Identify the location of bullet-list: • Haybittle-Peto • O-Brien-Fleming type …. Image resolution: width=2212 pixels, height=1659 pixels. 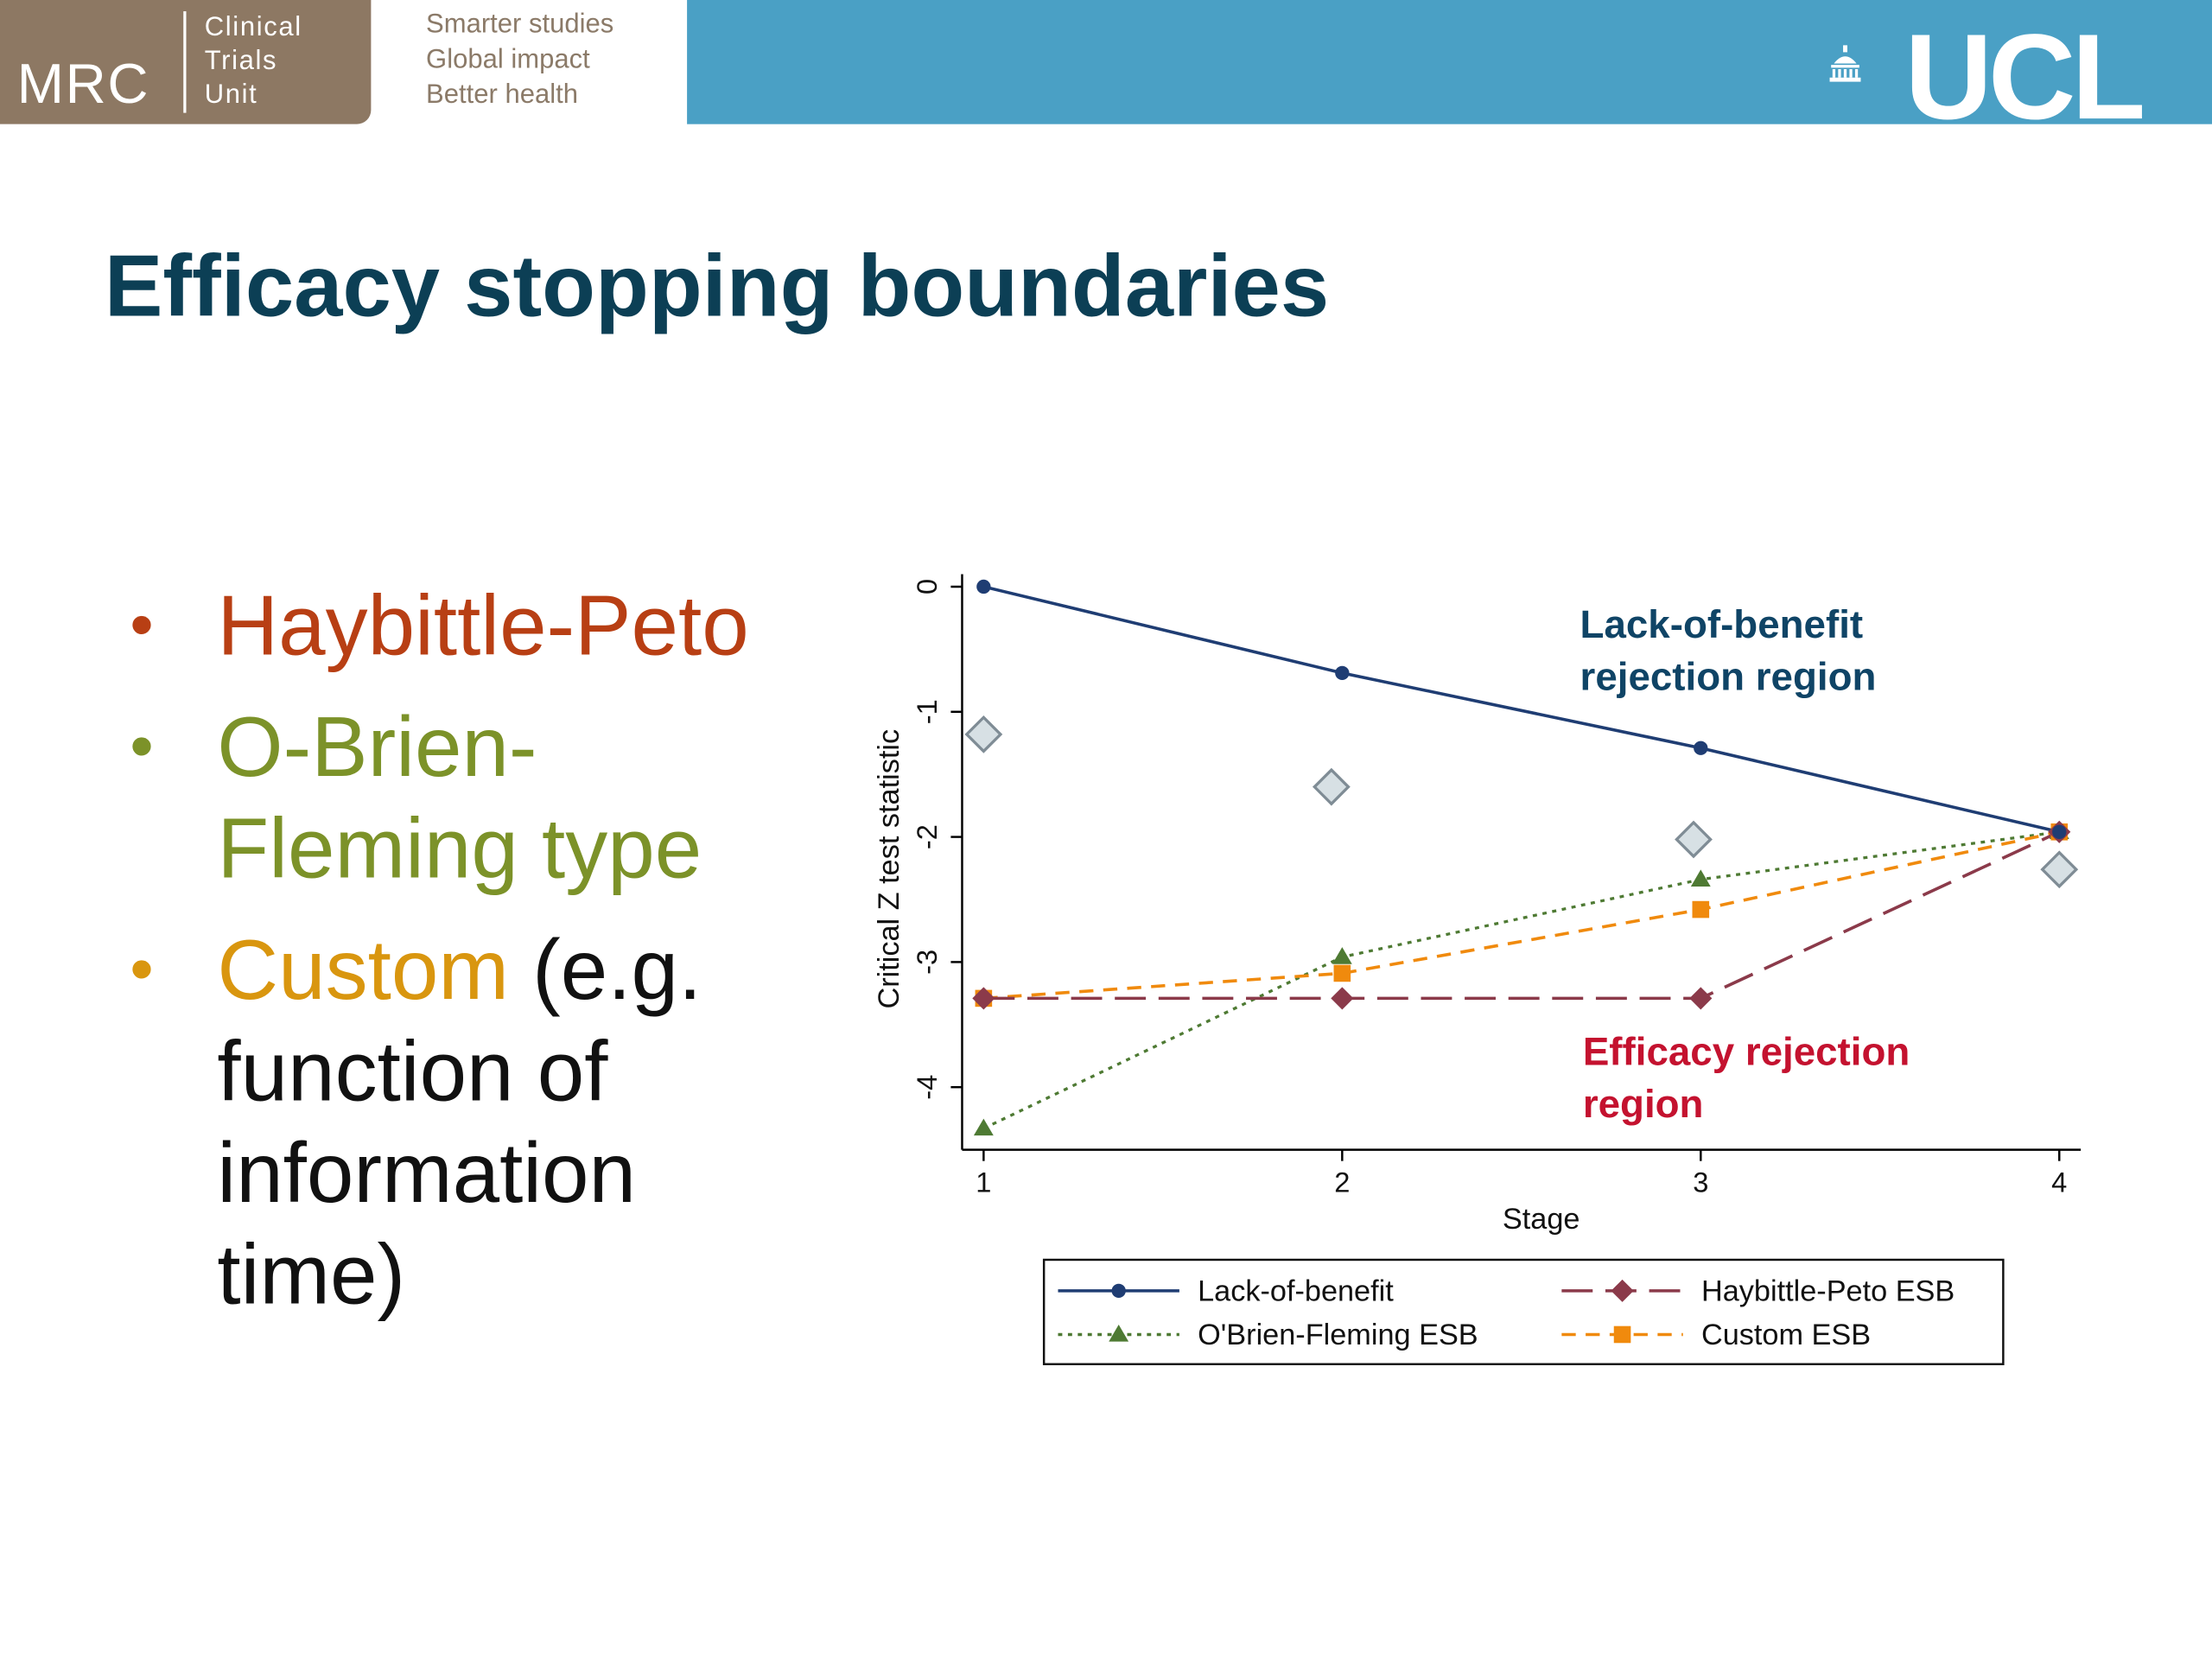
(461, 960).